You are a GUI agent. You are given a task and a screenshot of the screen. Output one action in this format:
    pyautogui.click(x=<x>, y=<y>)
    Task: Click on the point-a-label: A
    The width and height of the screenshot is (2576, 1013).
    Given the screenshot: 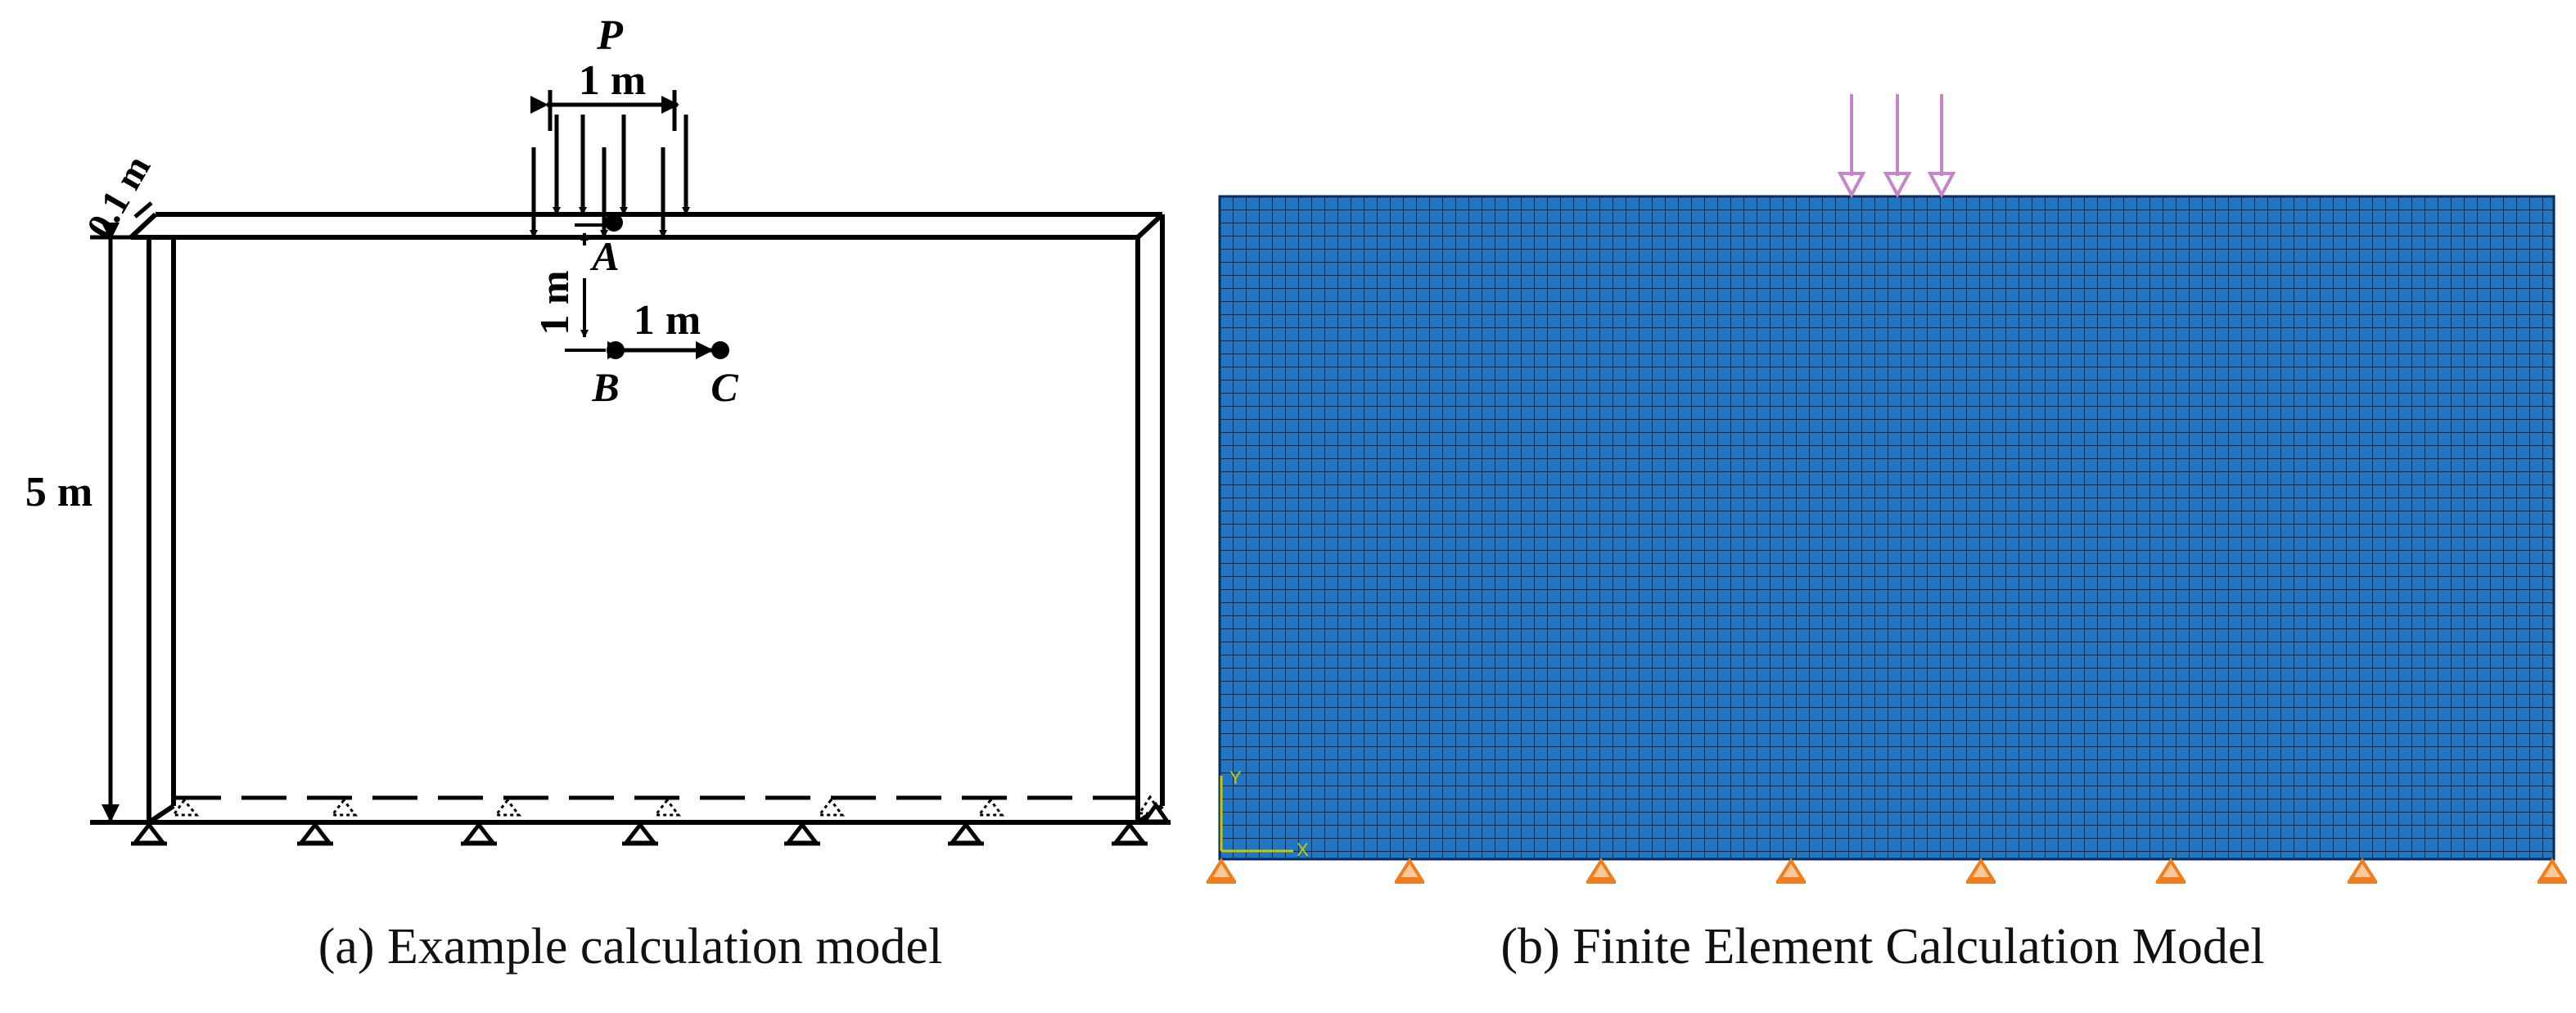 What is the action you would take?
    pyautogui.click(x=604, y=256)
    